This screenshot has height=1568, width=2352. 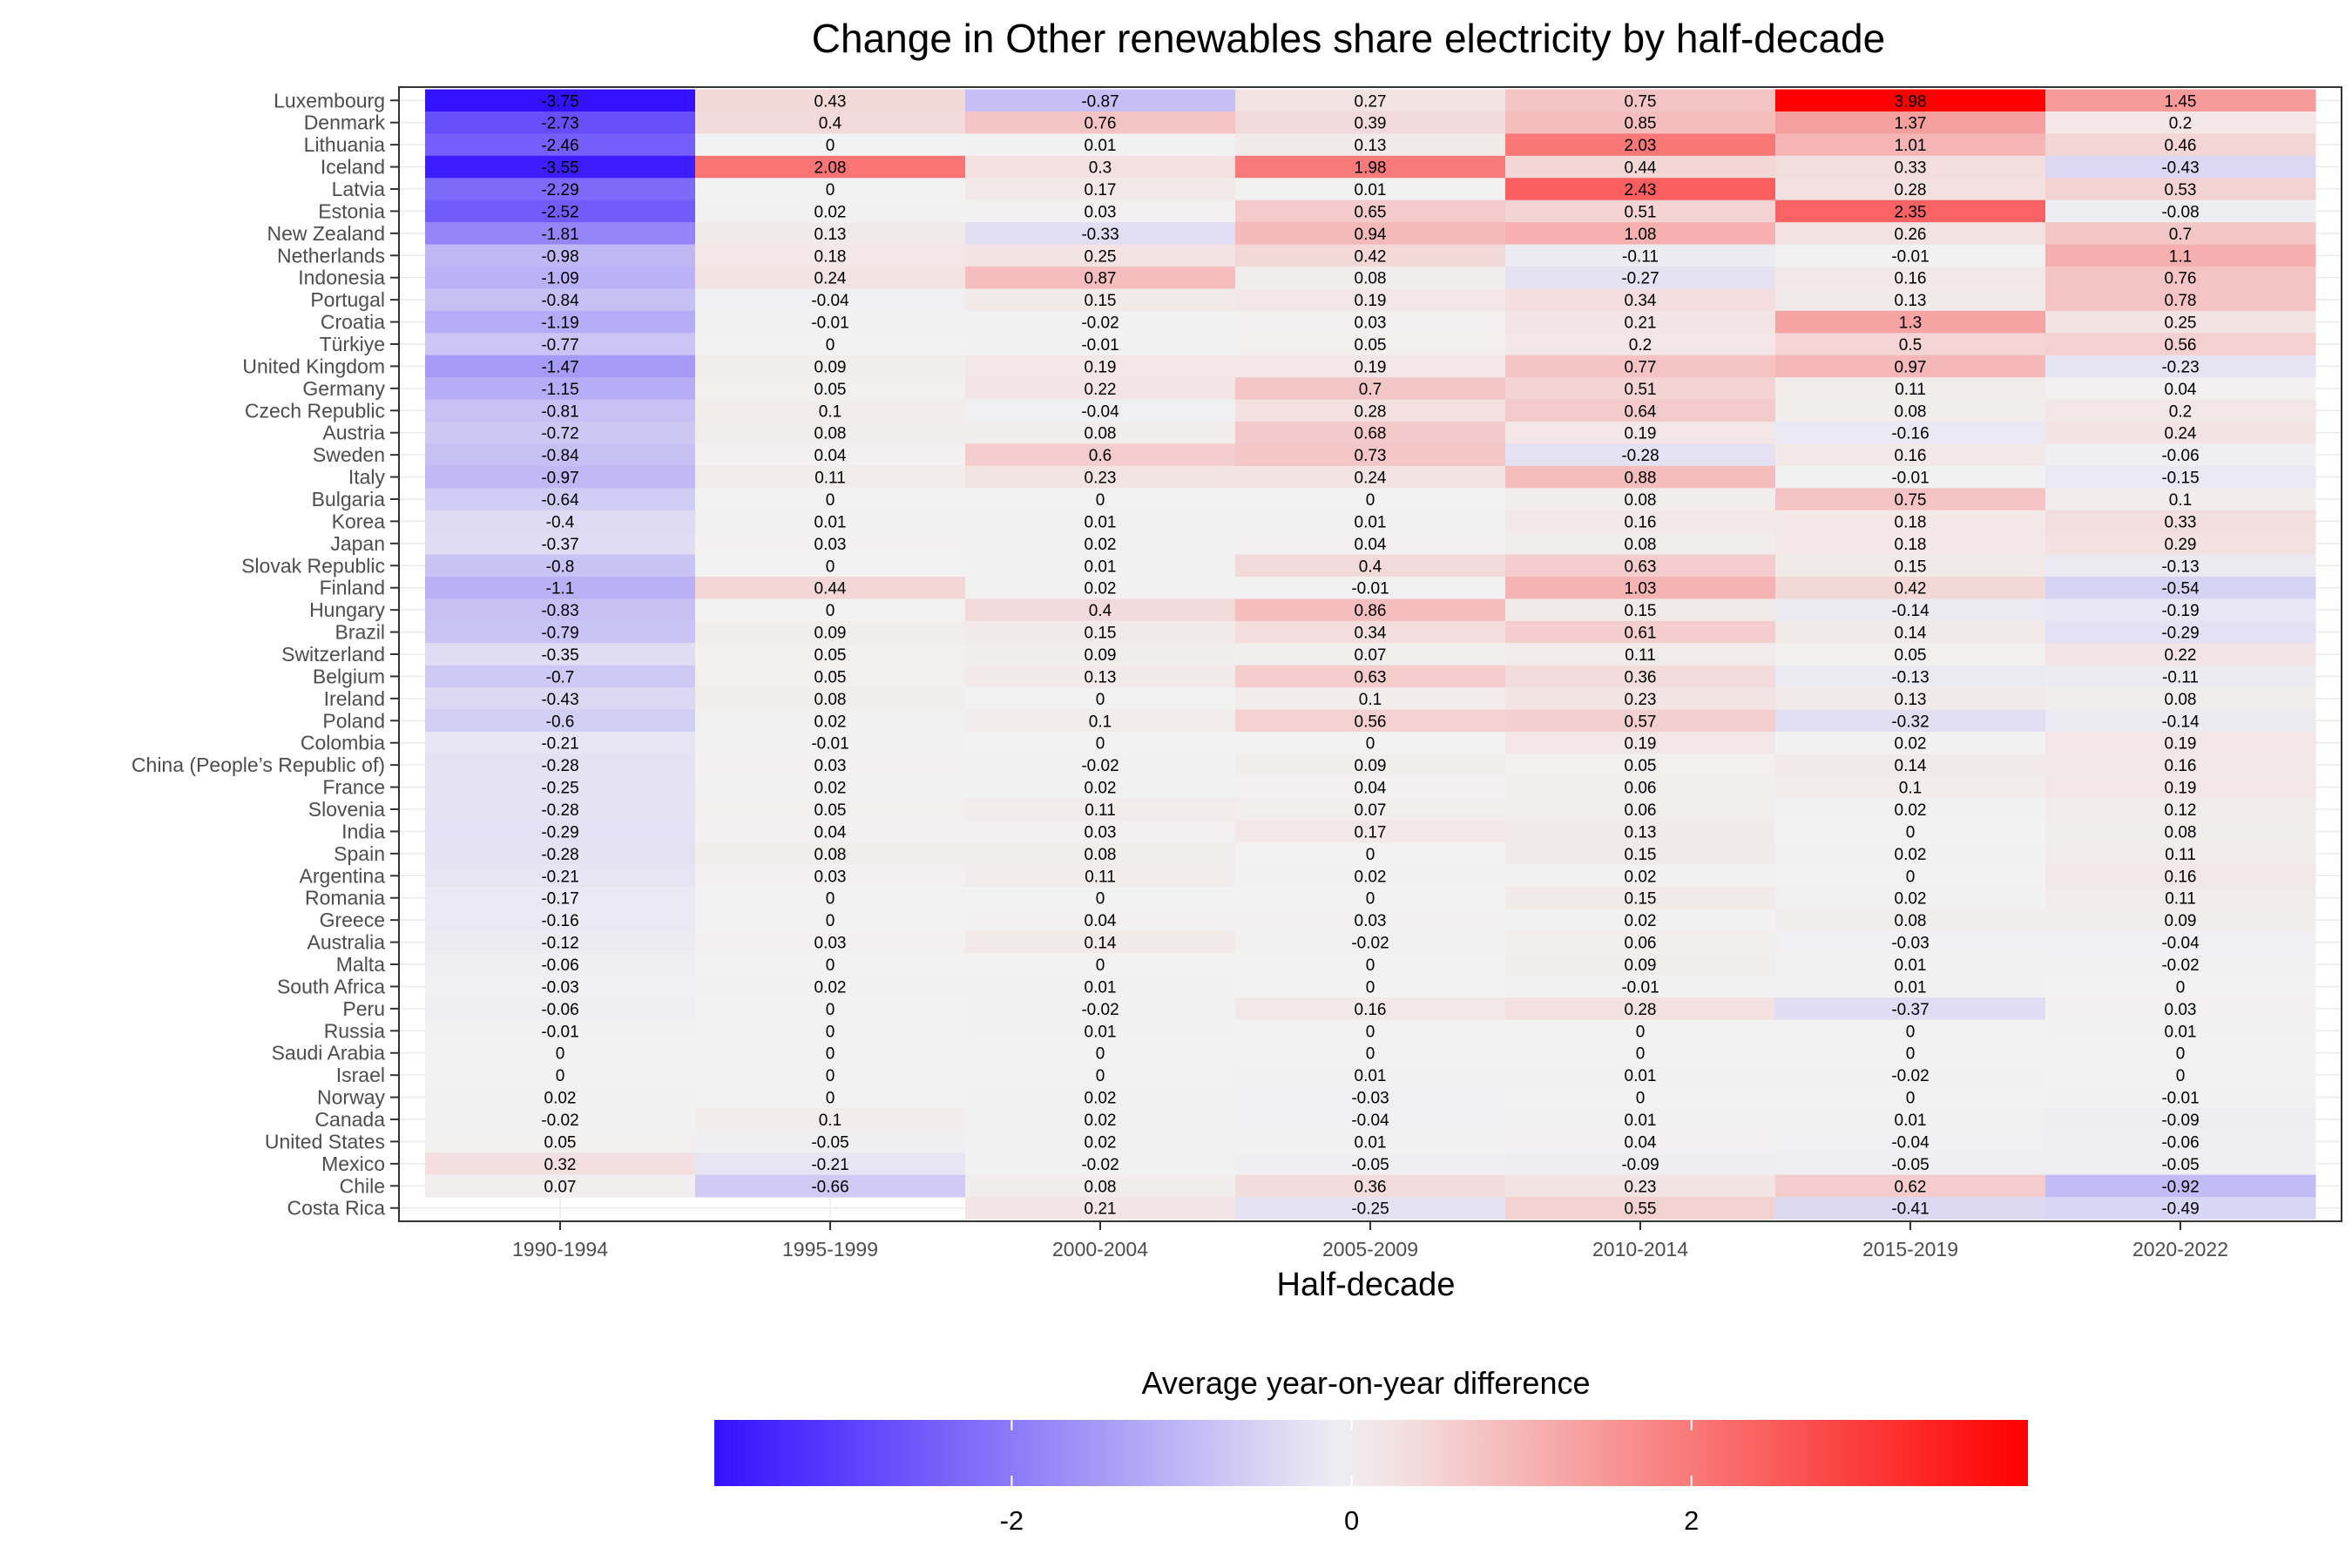 What do you see at coordinates (559, 700) in the screenshot?
I see `cell-value-label: -0.43` at bounding box center [559, 700].